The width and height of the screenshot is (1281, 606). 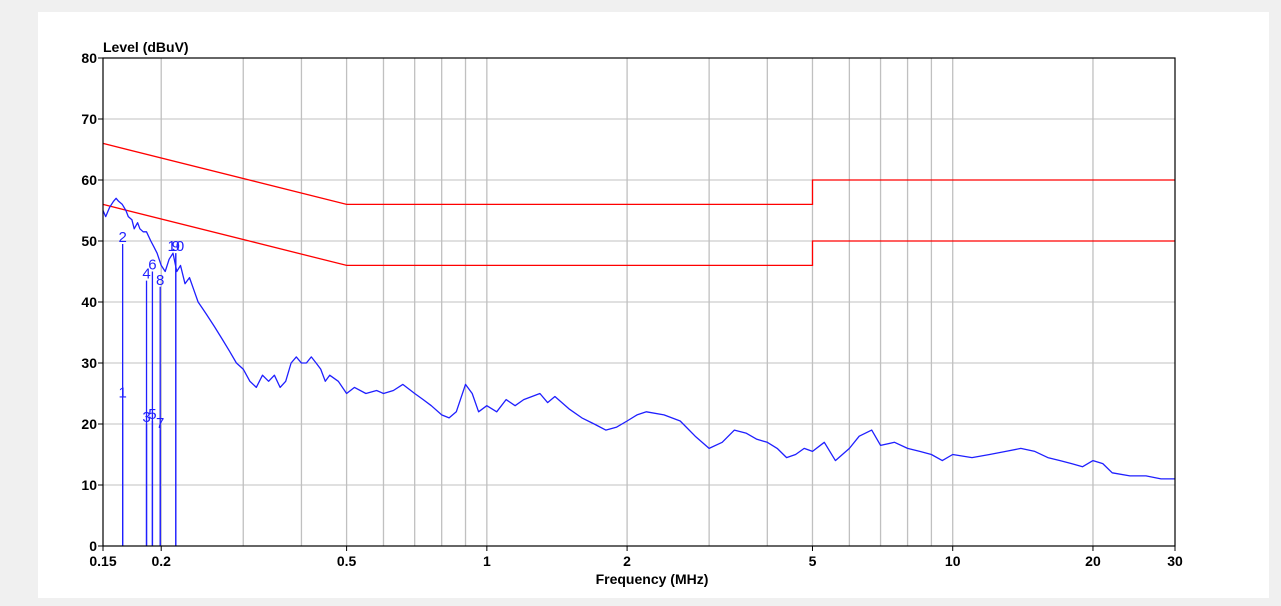 What do you see at coordinates (122, 237) in the screenshot?
I see `marker-label-2: 2` at bounding box center [122, 237].